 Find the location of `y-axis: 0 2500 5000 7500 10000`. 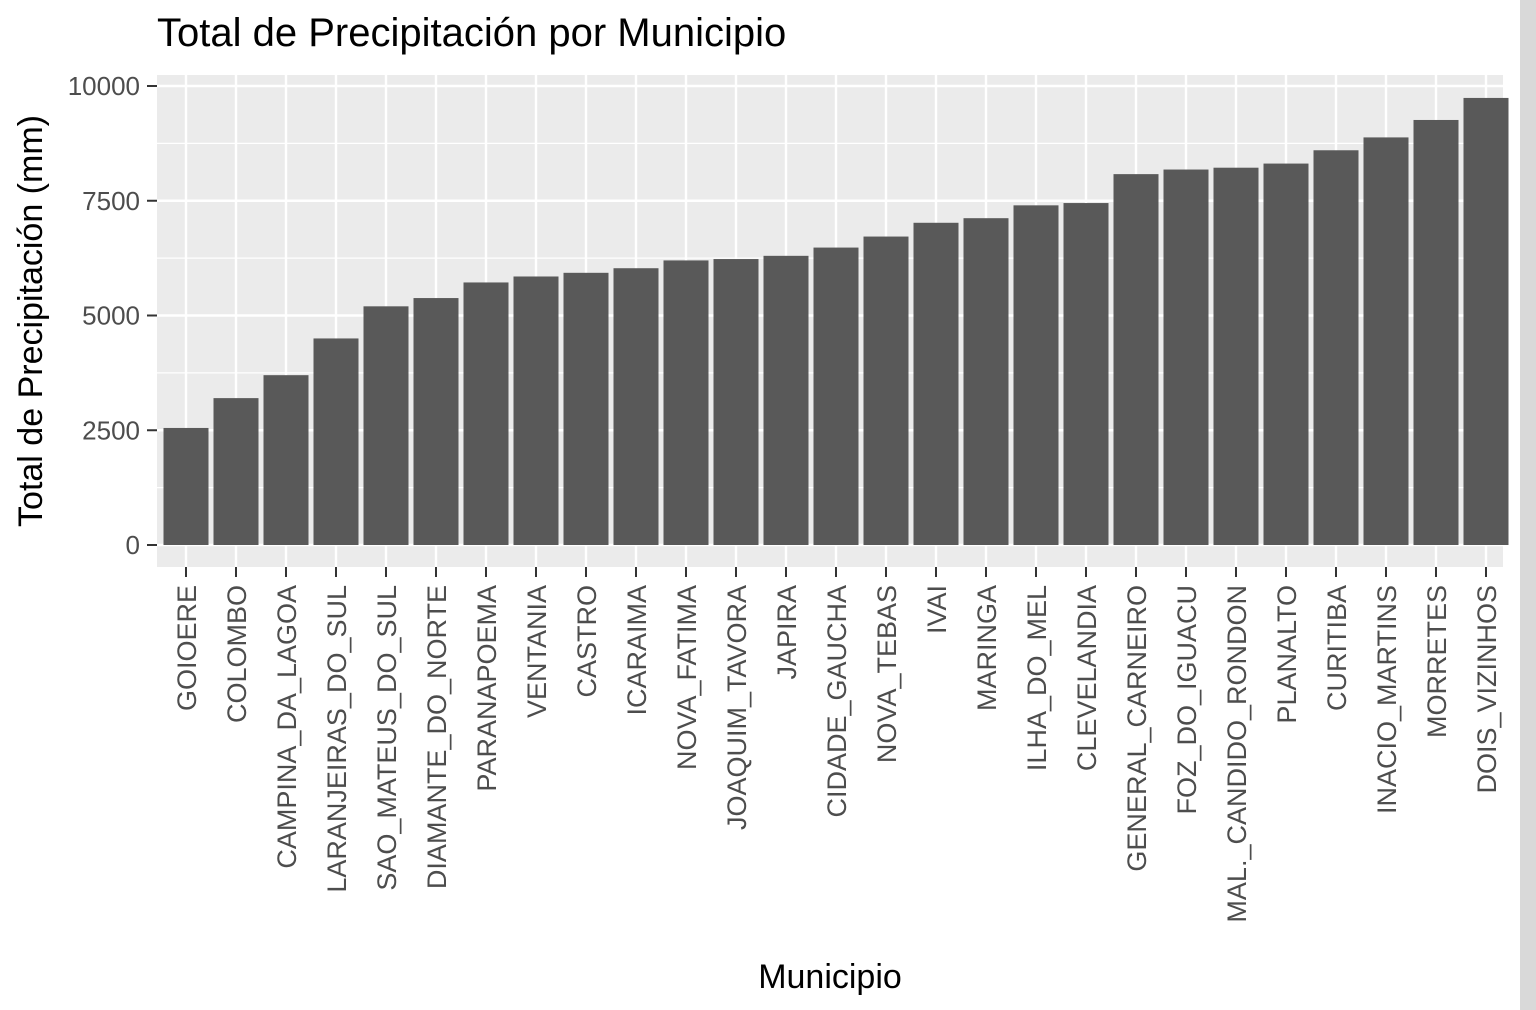

y-axis: 0 2500 5000 7500 10000 is located at coordinates (112, 315).